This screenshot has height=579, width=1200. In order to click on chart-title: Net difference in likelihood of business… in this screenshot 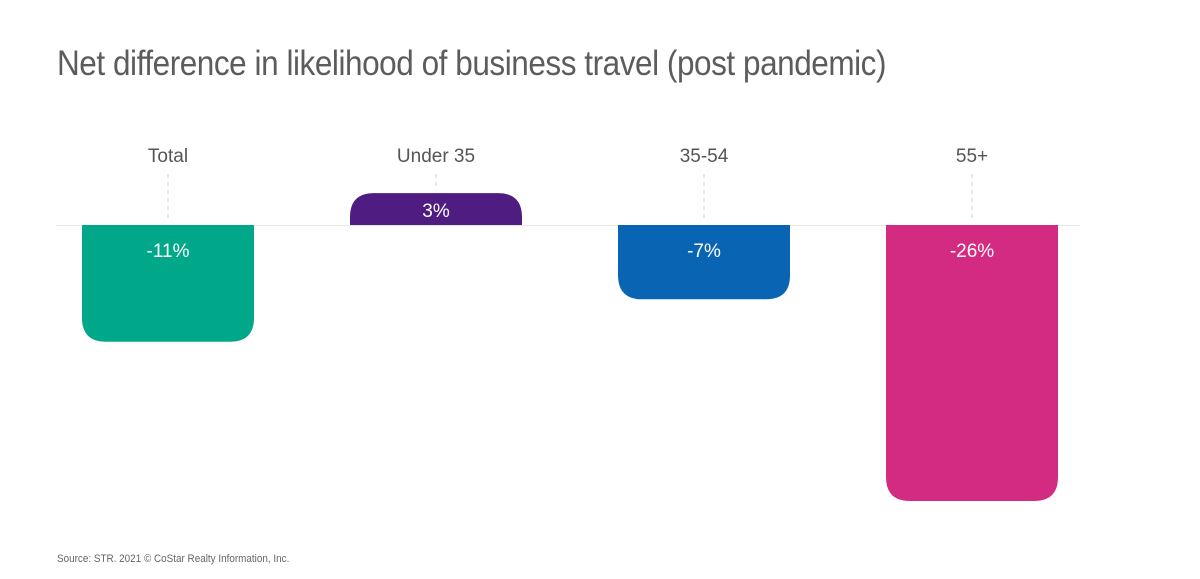, I will do `click(472, 63)`.